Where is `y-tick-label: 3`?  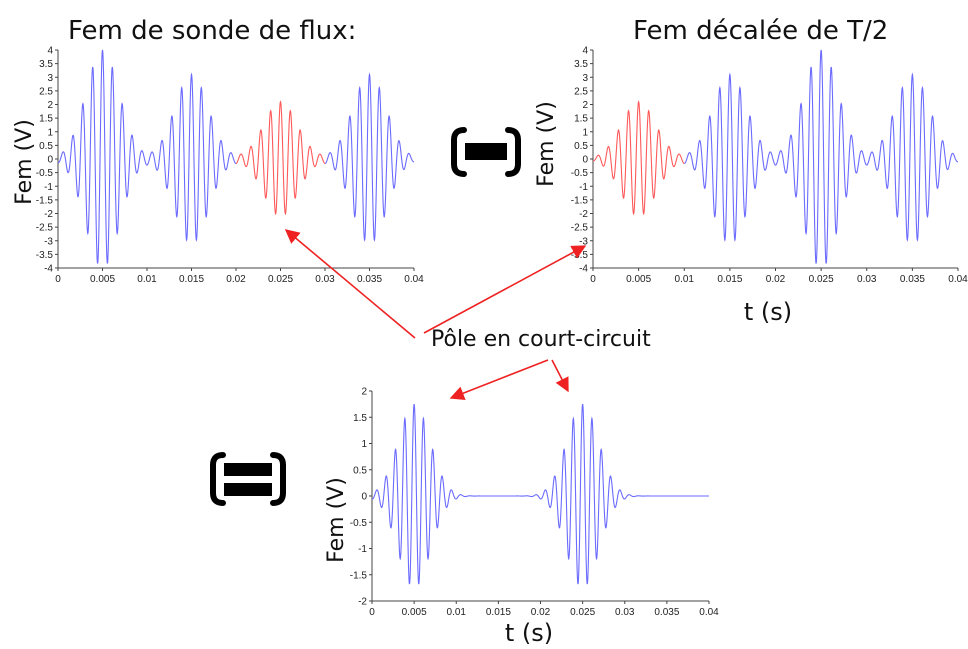
y-tick-label: 3 is located at coordinates (585, 78).